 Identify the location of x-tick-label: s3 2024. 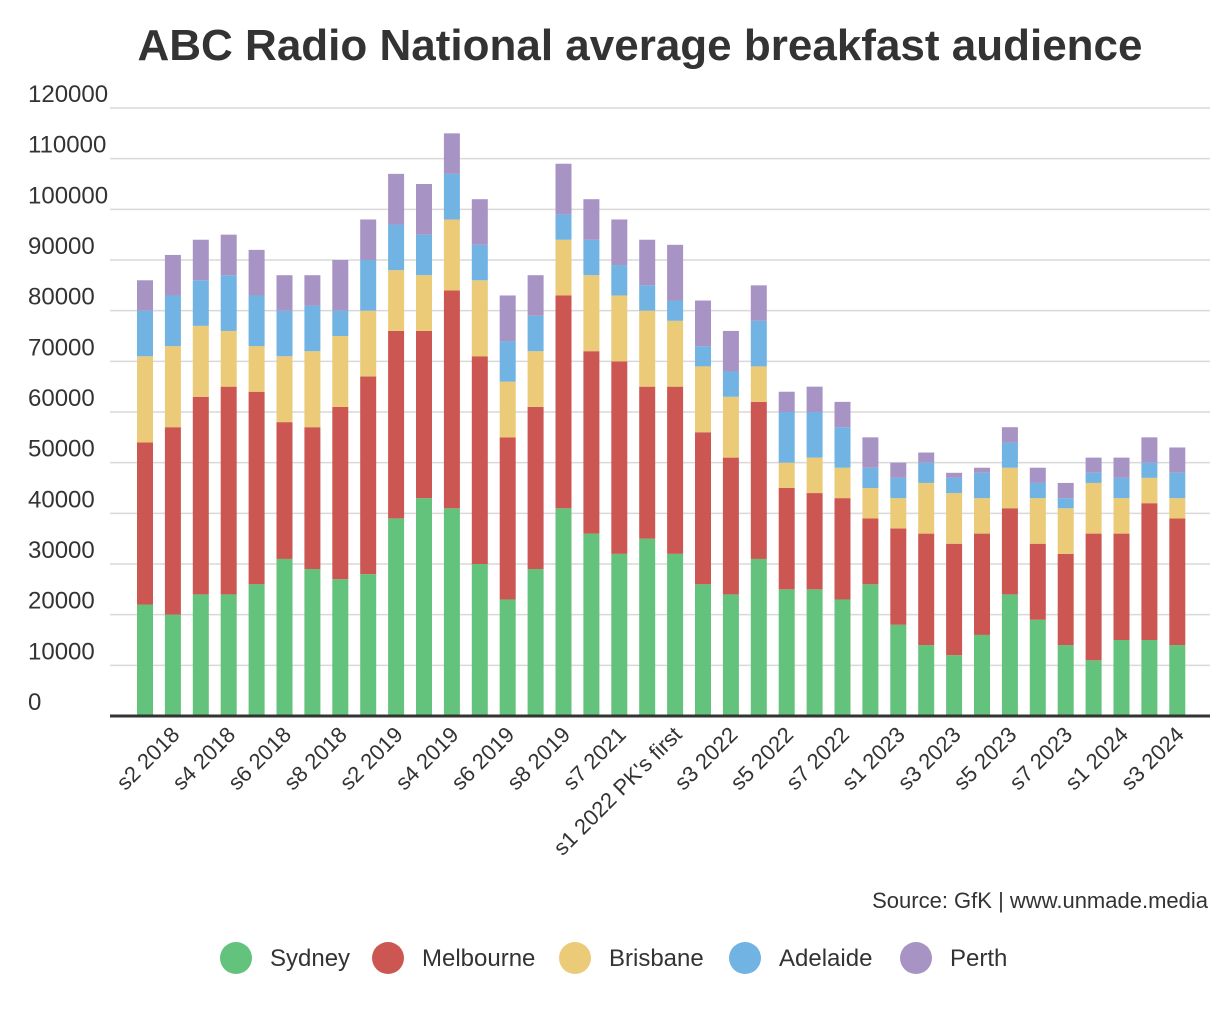
(1152, 758).